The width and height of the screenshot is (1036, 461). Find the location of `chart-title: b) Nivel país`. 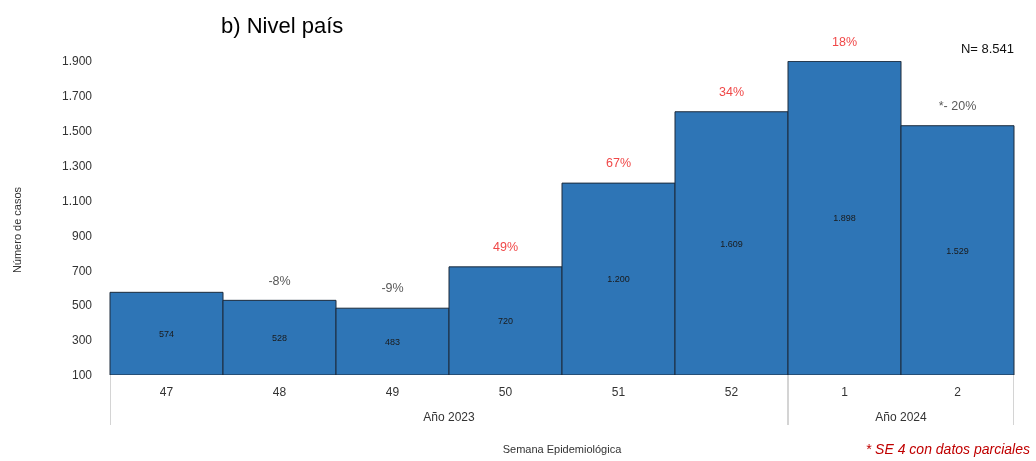

chart-title: b) Nivel país is located at coordinates (282, 25).